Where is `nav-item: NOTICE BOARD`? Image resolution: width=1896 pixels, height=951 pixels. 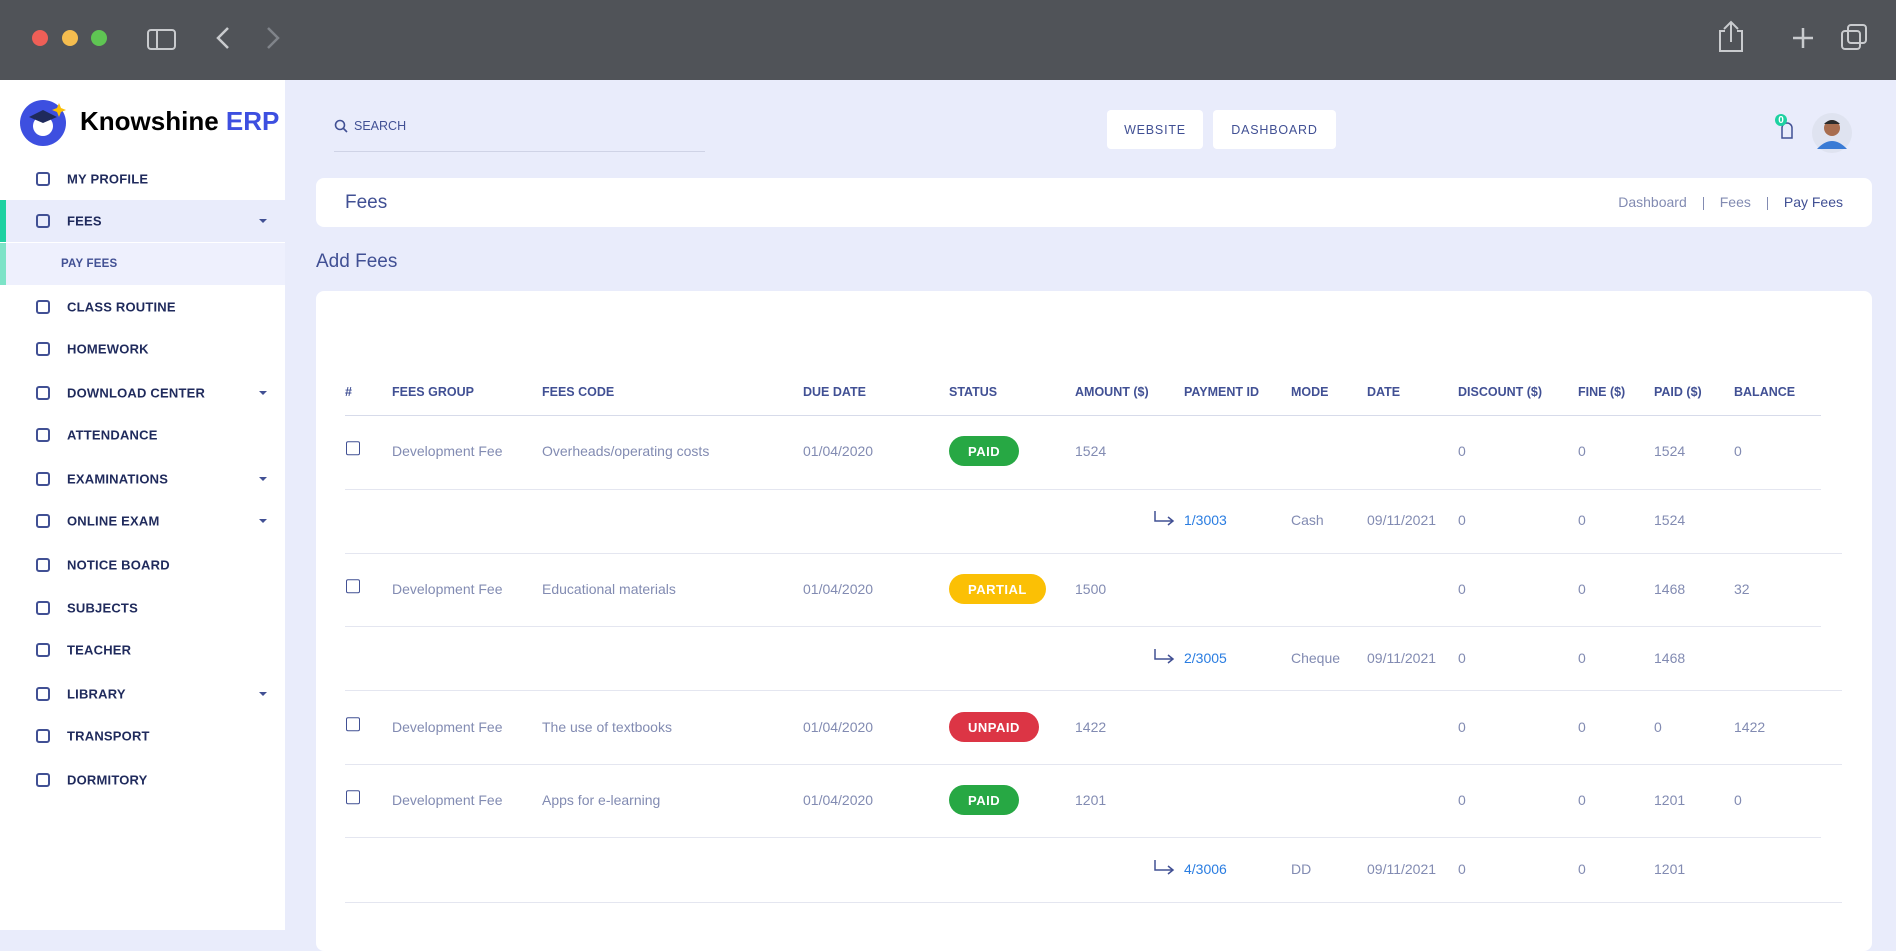 nav-item: NOTICE BOARD is located at coordinates (118, 565).